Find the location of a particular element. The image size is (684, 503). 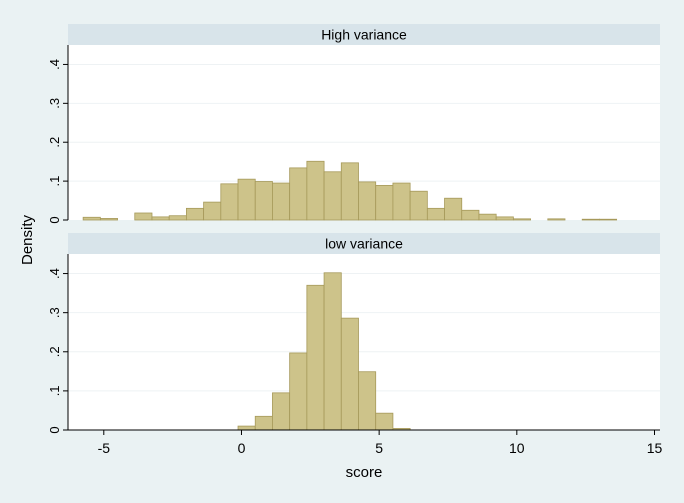

x-tick-label: 10 is located at coordinates (517, 448).